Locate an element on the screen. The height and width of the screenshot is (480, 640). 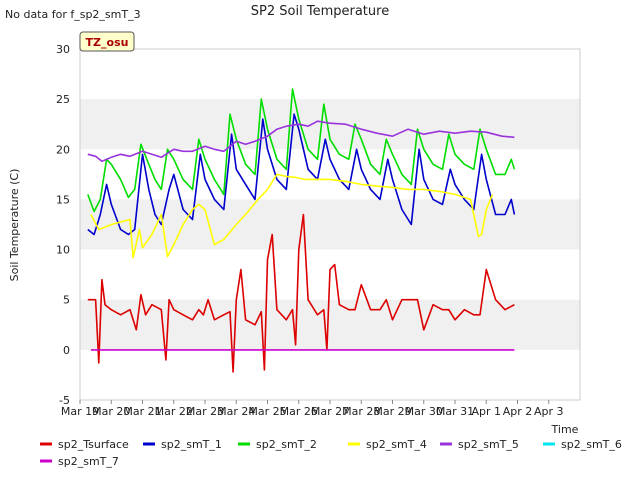
legend-label: sp2_smT_4 is located at coordinates (396, 444).